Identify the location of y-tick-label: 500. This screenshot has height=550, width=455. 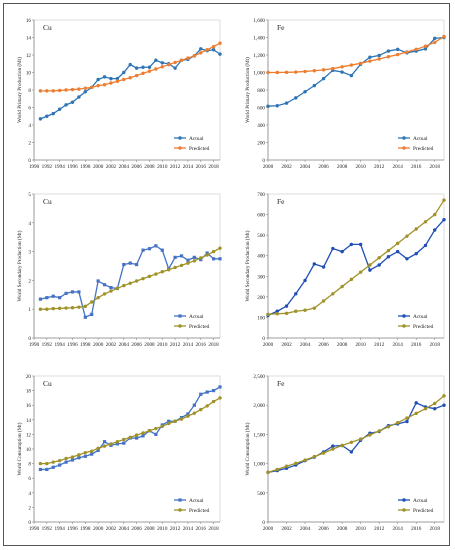
(261, 494).